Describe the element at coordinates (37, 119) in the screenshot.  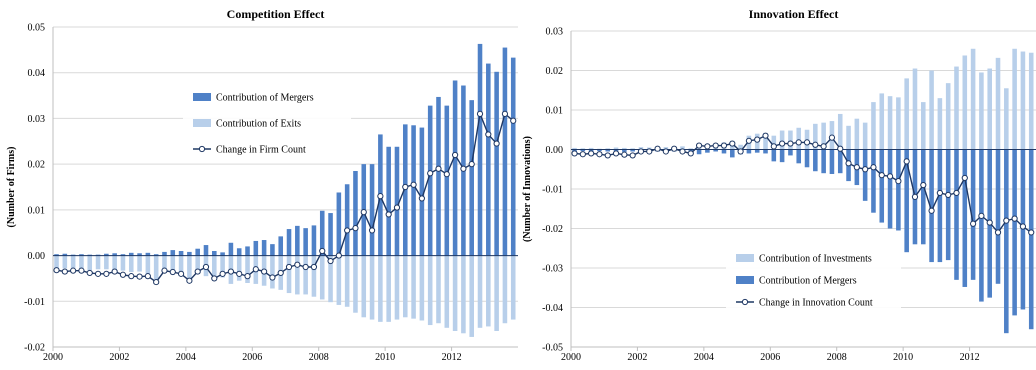
I see `competition-y-tick-label: 0.03` at that location.